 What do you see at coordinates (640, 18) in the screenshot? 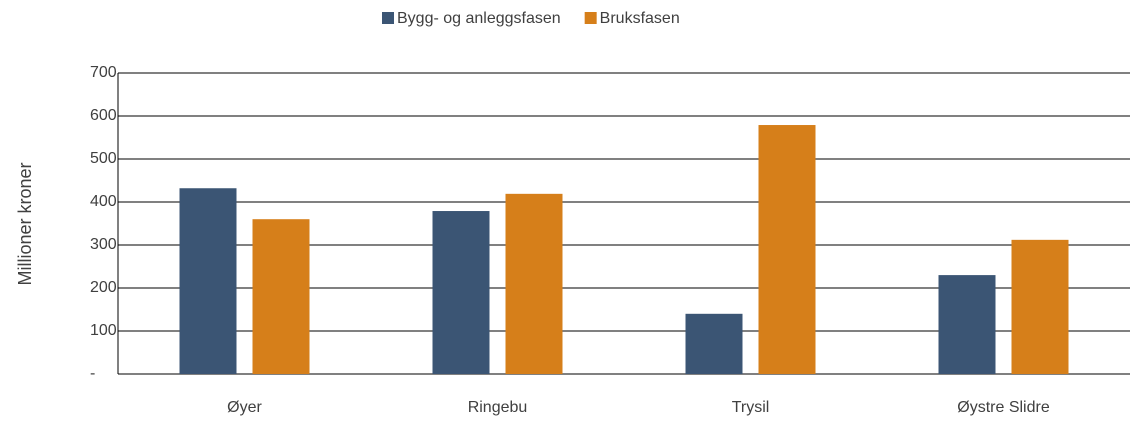
I see `legend-label: Bruksfasen` at bounding box center [640, 18].